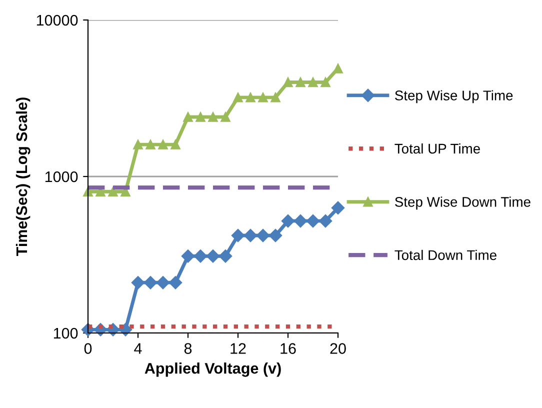 Image resolution: width=542 pixels, height=408 pixels. What do you see at coordinates (288, 348) in the screenshot?
I see `x-tick-label: 16` at bounding box center [288, 348].